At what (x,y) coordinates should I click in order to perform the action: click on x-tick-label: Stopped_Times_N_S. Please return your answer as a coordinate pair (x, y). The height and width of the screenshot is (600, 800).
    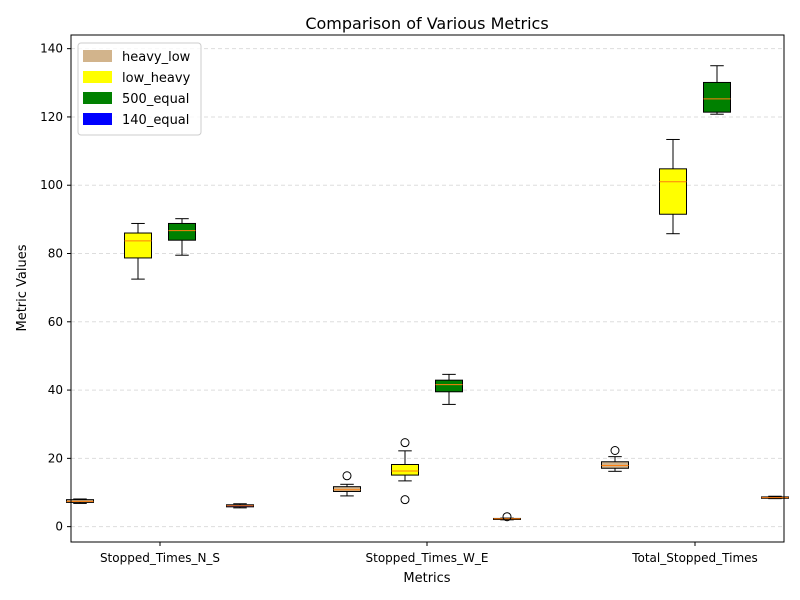
    Looking at the image, I should click on (160, 558).